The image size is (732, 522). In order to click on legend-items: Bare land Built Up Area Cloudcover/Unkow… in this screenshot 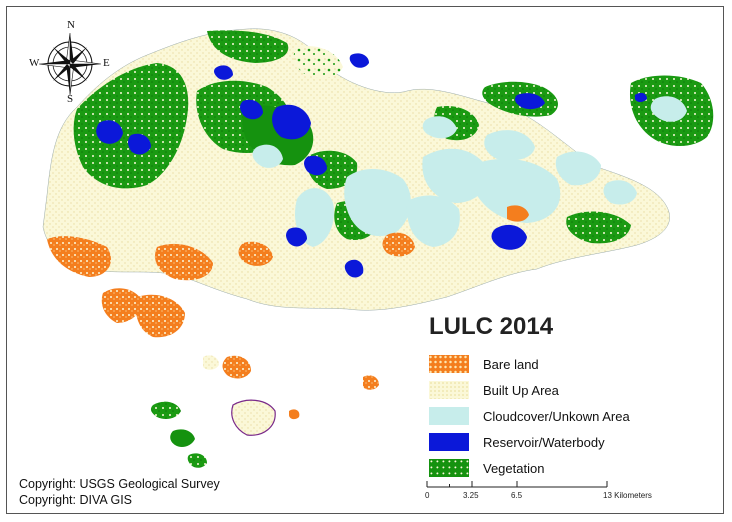, I will do `click(554, 416)`.